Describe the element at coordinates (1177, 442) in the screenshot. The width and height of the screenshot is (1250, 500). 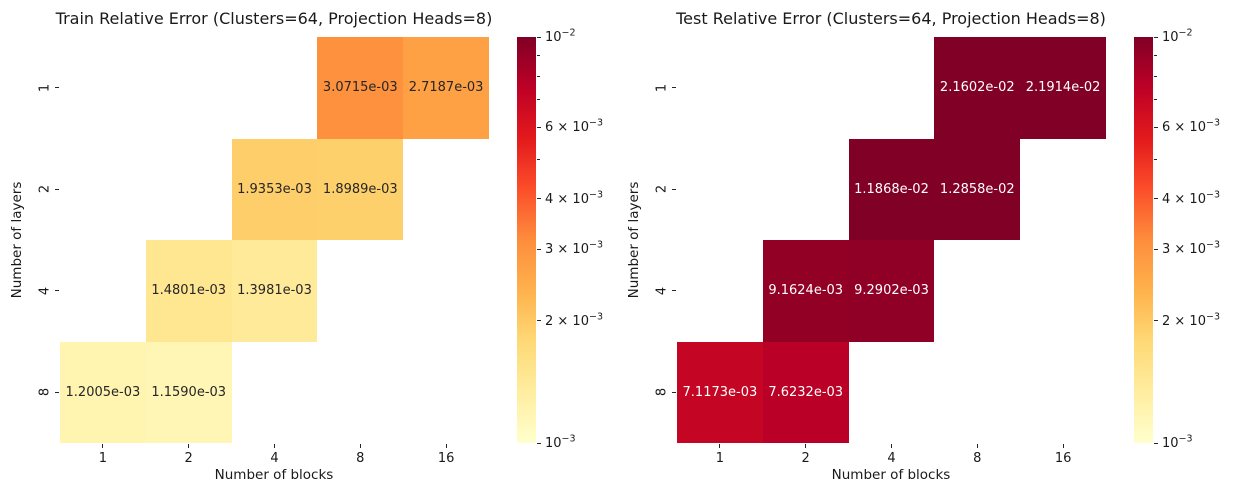
I see `colorbar-tick-label: 10⁻³` at that location.